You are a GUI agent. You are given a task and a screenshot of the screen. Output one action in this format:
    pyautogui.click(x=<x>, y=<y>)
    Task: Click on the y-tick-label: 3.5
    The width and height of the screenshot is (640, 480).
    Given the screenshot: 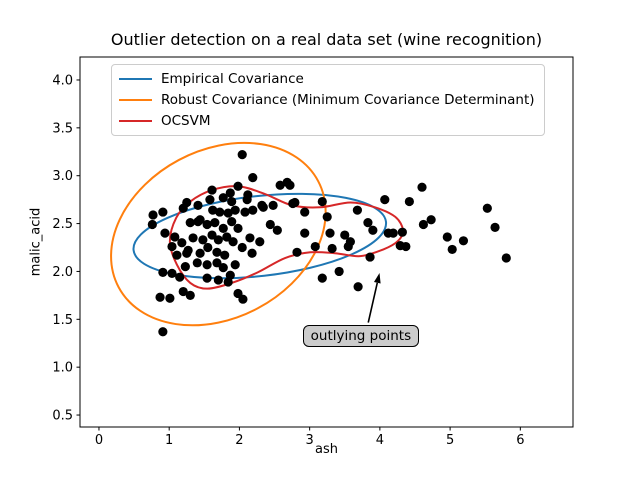 What is the action you would take?
    pyautogui.click(x=62, y=128)
    